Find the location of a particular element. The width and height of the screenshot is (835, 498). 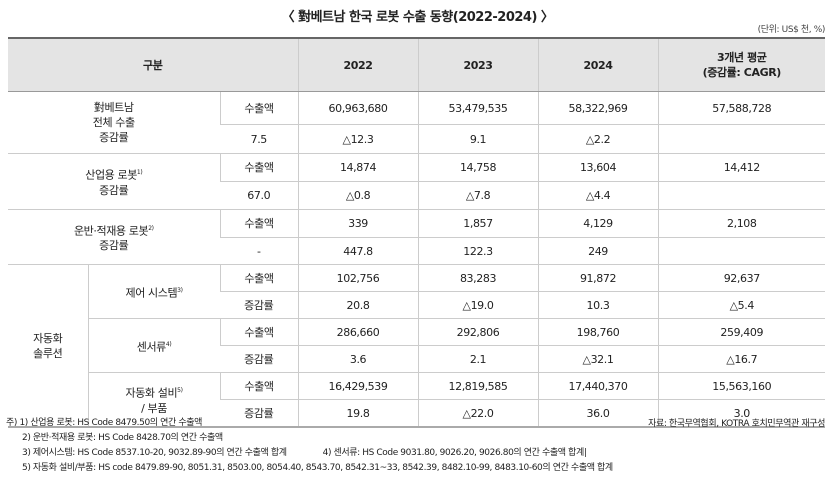

row-label: 자동화 설비5) / 부품 is located at coordinates (153, 400).